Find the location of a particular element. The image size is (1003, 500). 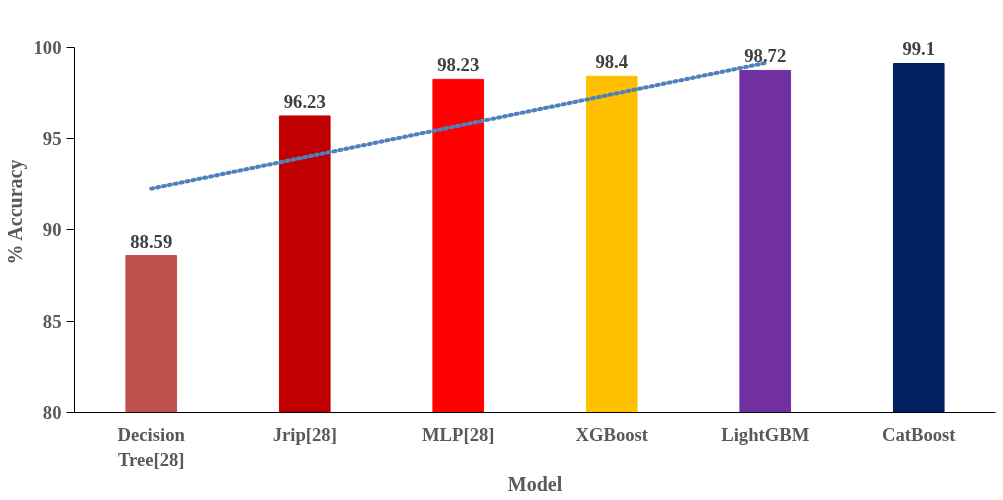

x-tick-label: Decision Tree[28] is located at coordinates (151, 446).